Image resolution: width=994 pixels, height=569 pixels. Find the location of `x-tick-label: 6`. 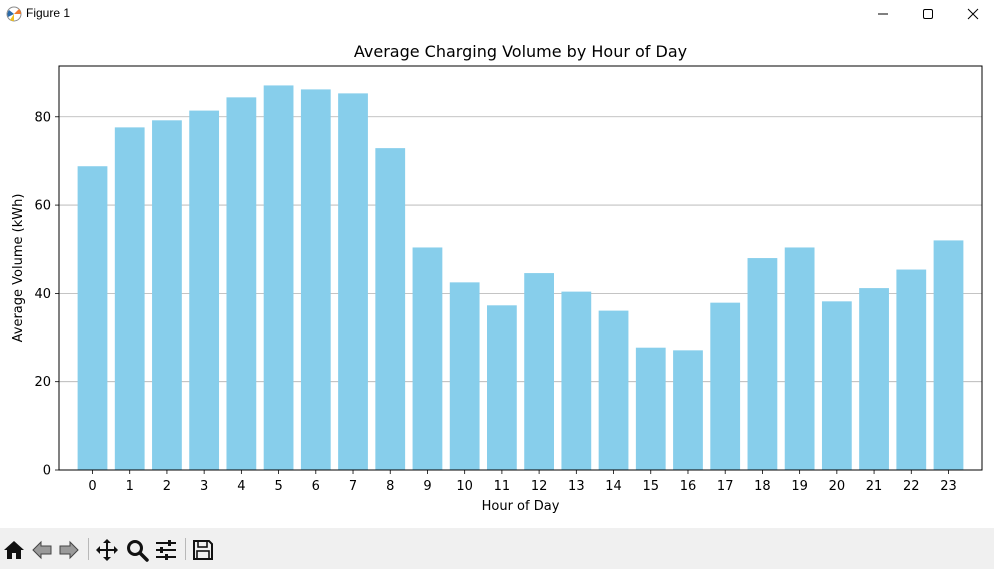

x-tick-label: 6 is located at coordinates (316, 486).